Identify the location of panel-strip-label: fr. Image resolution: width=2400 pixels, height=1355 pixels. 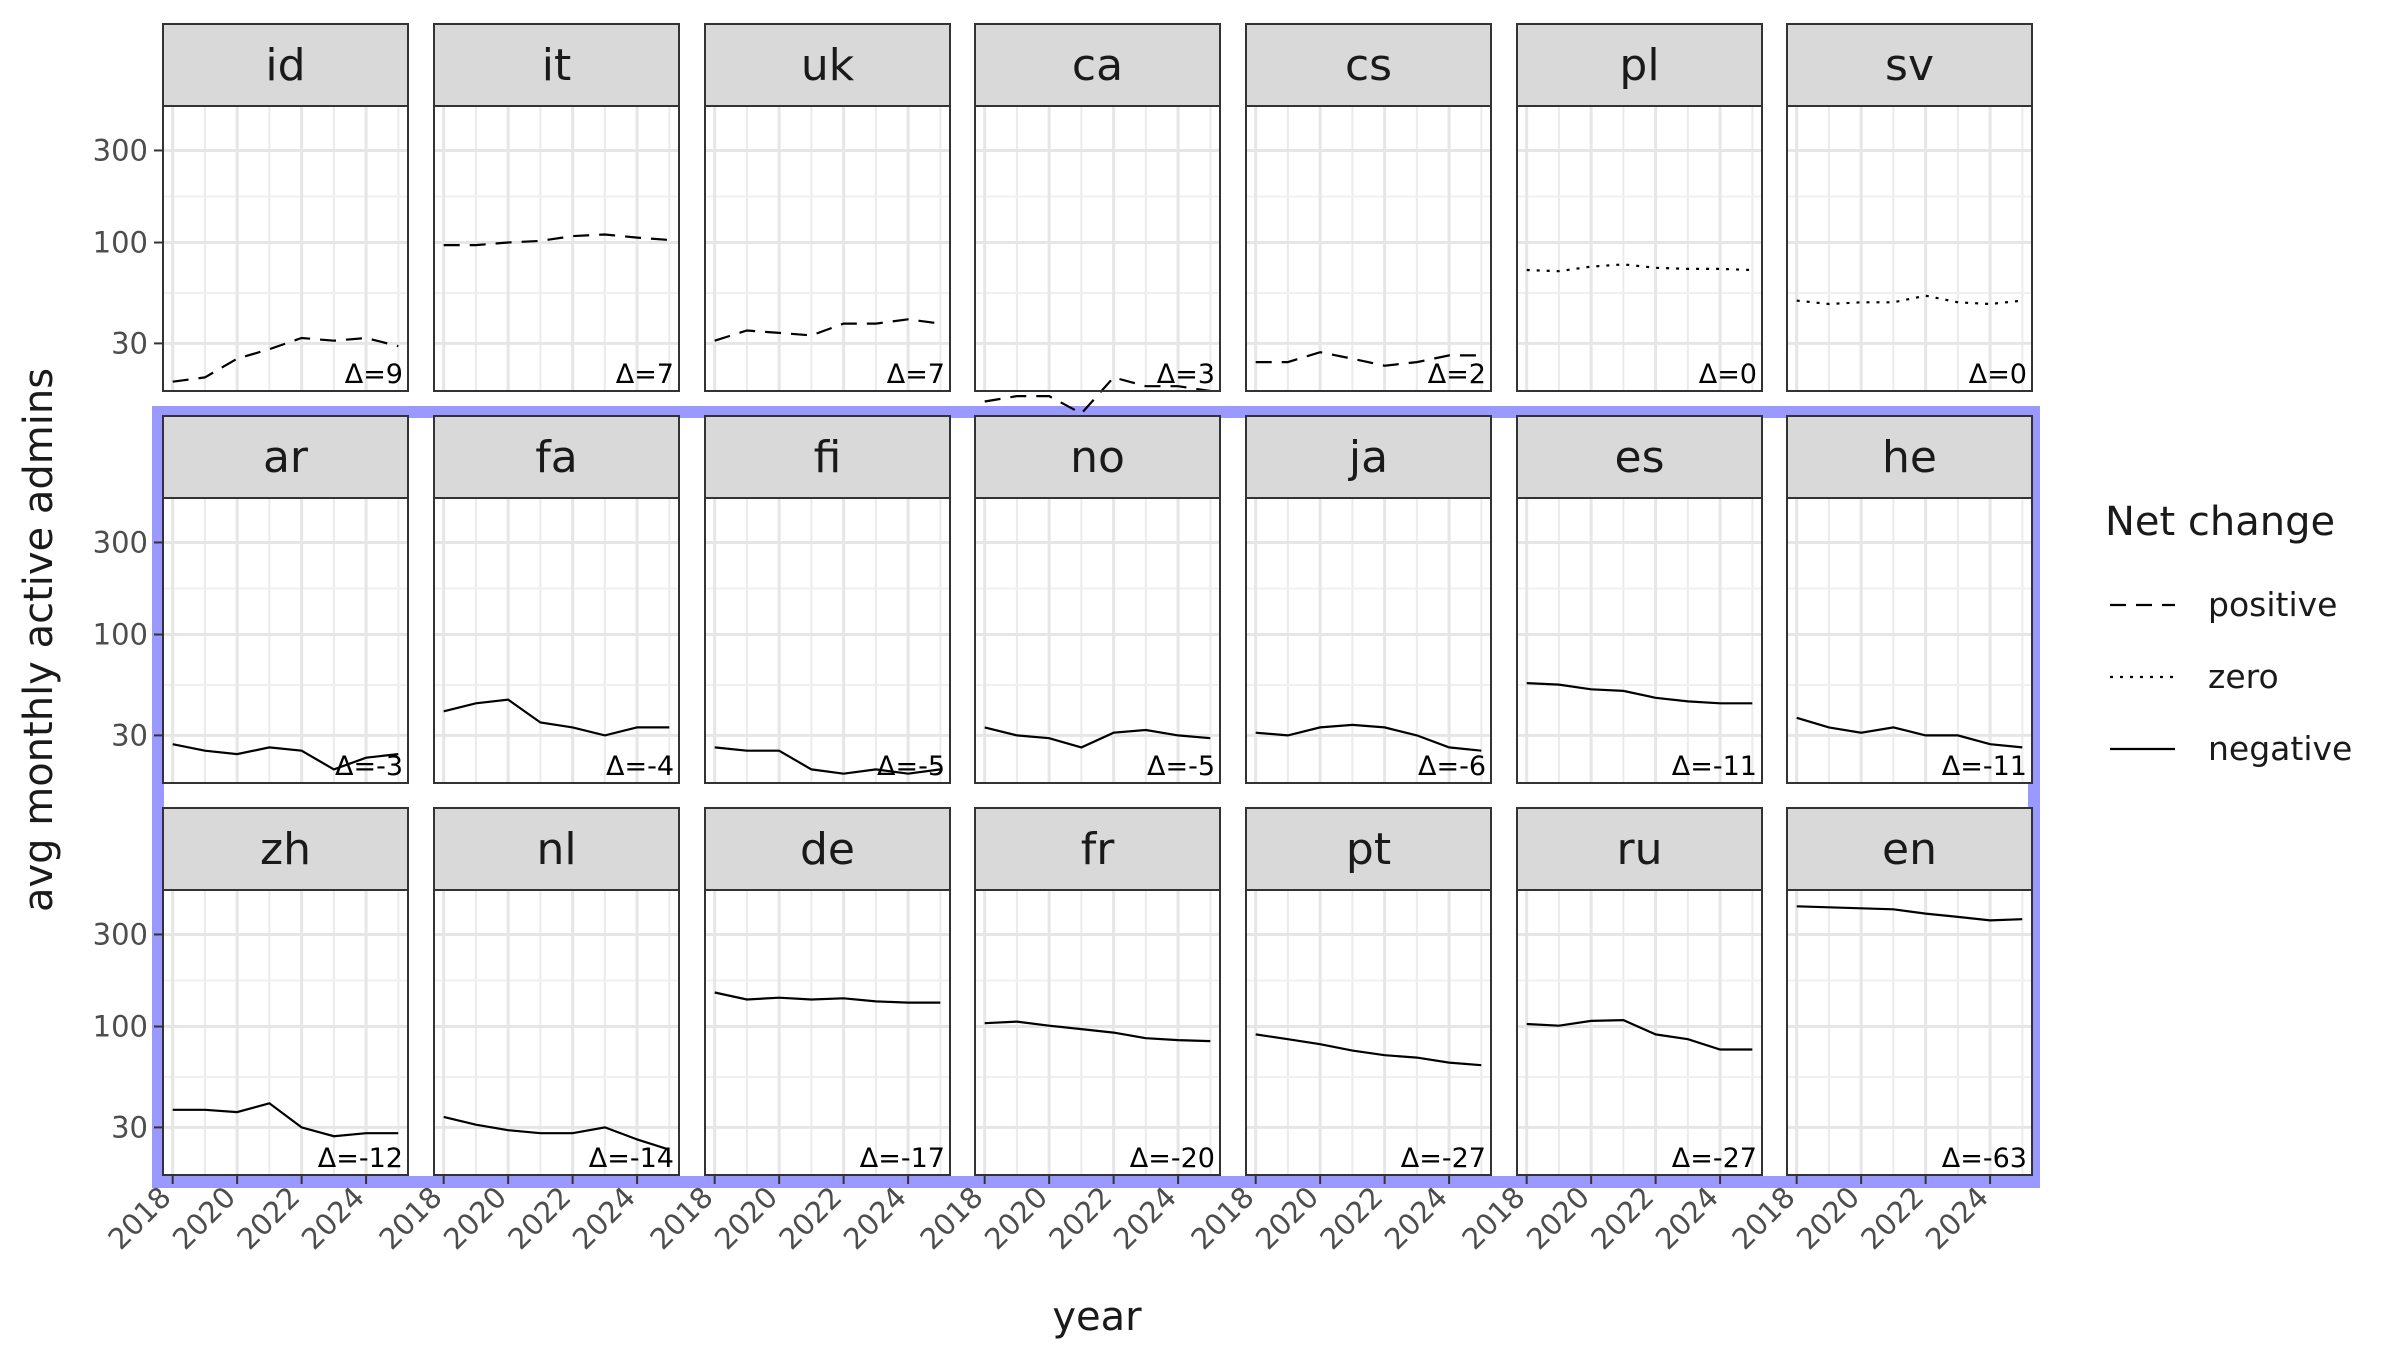
(1098, 849).